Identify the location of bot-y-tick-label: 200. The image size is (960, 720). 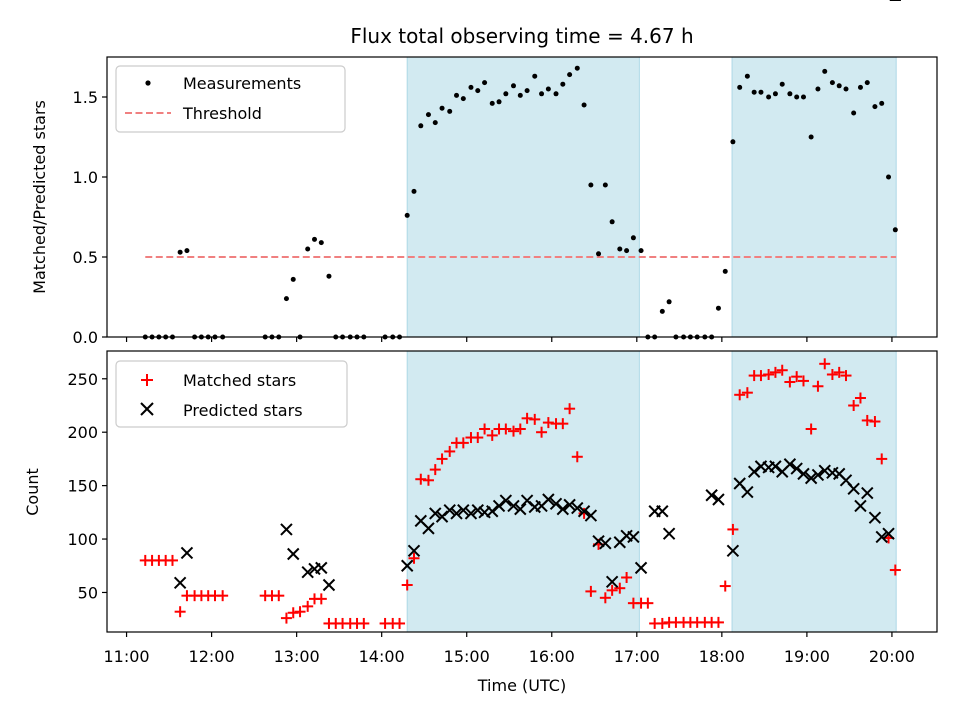
(82, 432).